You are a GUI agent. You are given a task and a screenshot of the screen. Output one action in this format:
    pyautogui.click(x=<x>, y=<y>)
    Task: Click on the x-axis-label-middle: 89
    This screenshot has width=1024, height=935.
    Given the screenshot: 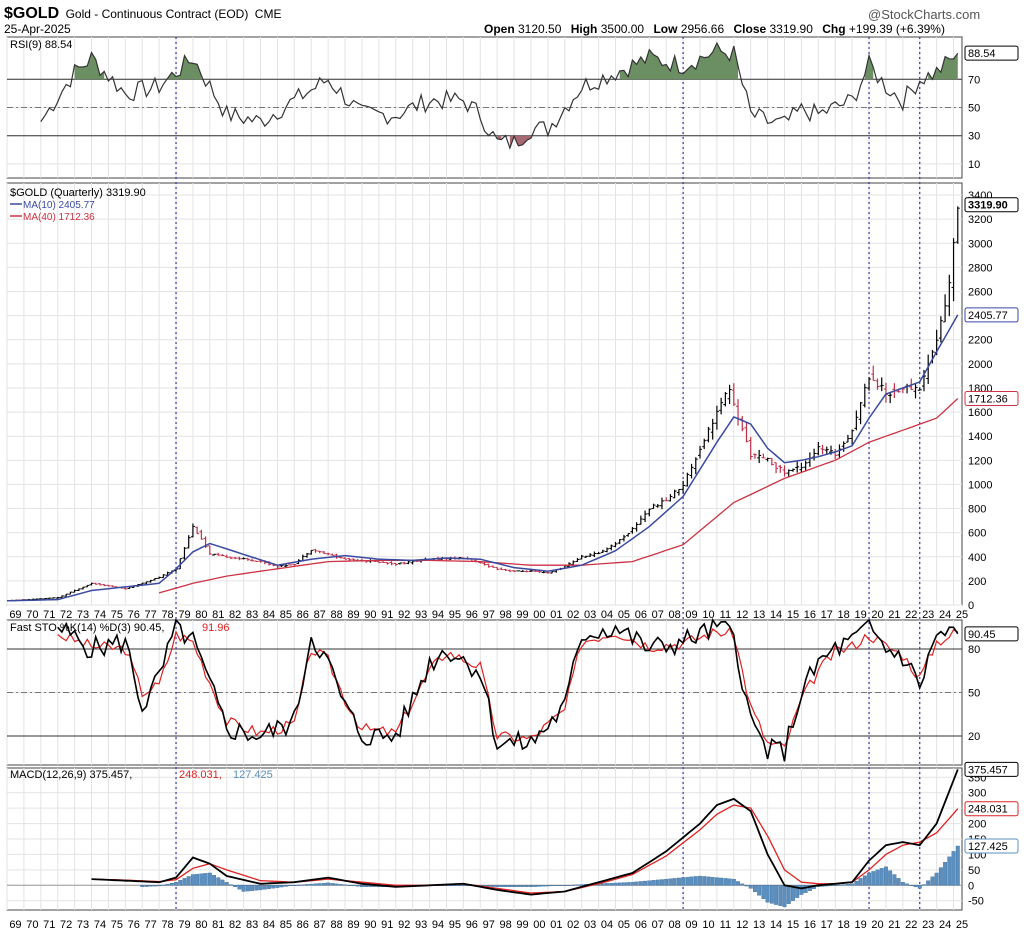 What is the action you would take?
    pyautogui.click(x=353, y=615)
    